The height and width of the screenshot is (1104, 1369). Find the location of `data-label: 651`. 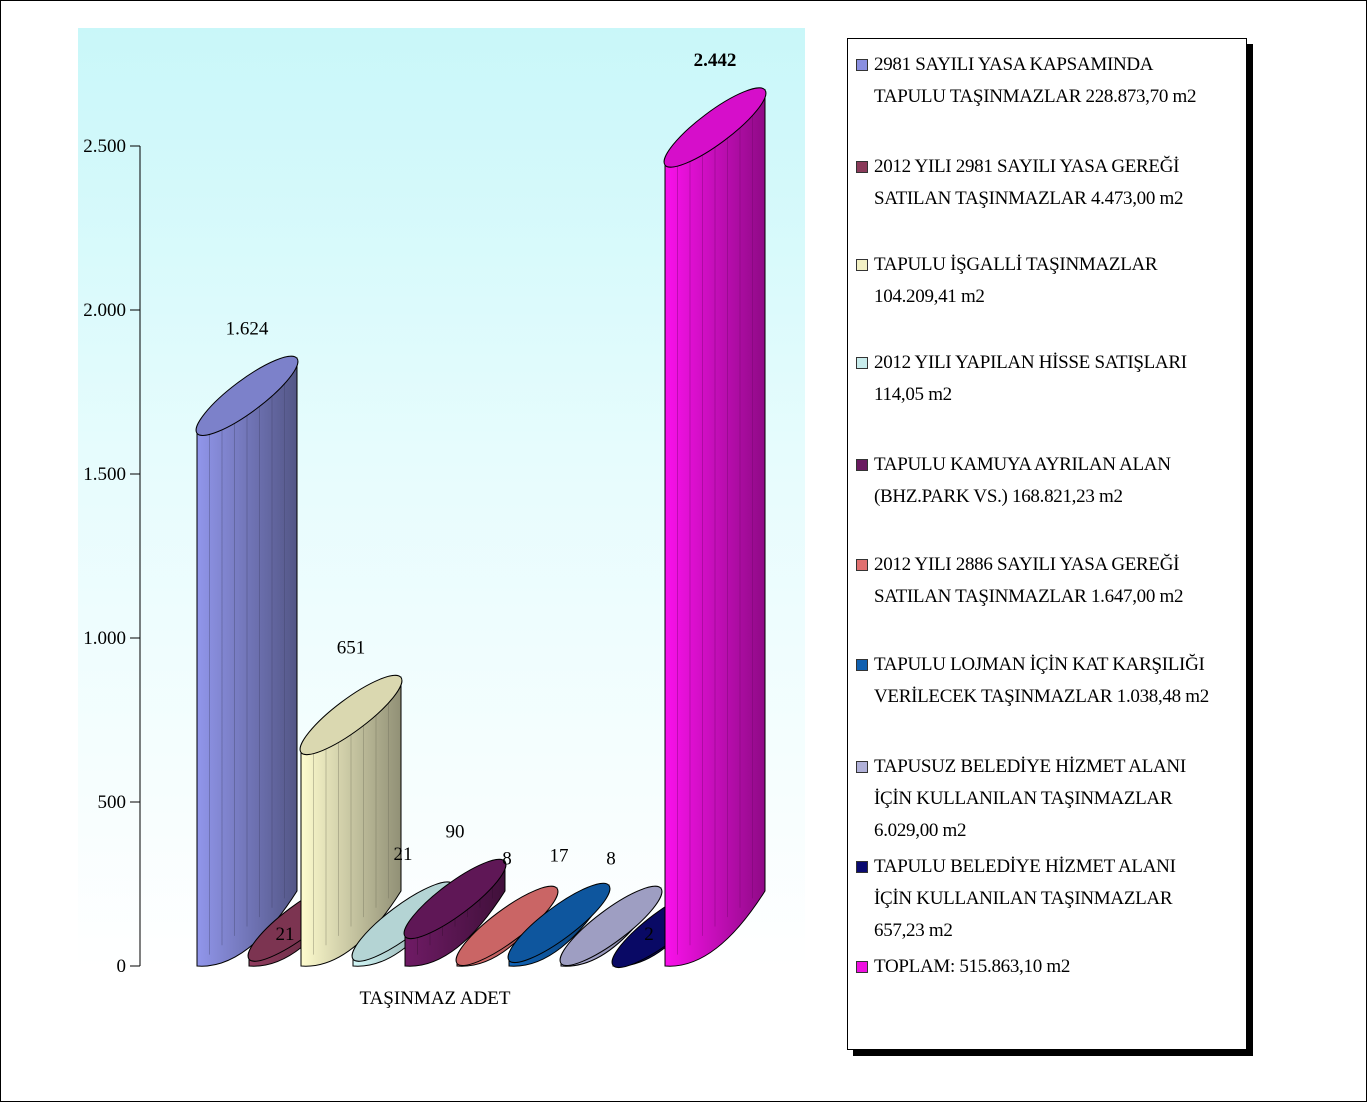

data-label: 651 is located at coordinates (351, 647).